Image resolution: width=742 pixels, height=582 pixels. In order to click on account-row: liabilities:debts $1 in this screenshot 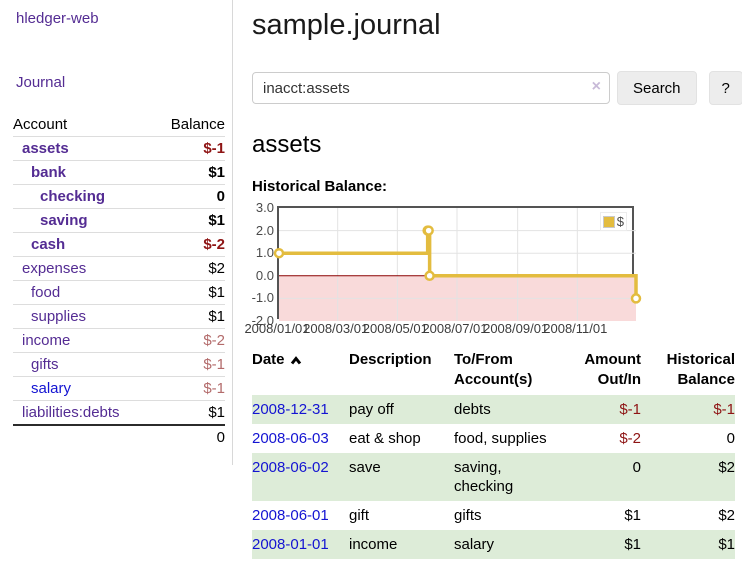, I will do `click(119, 413)`.